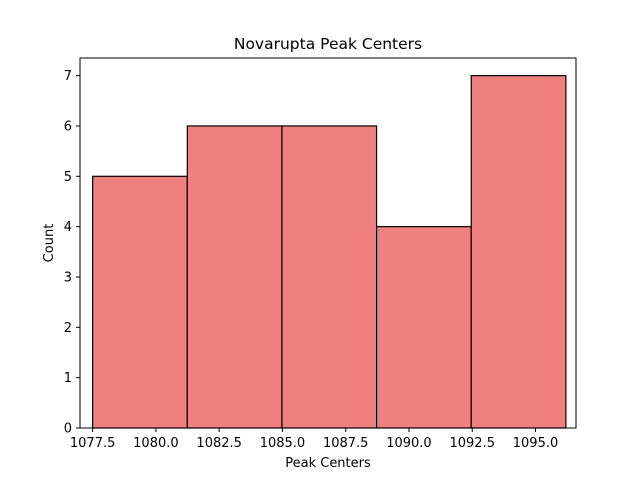 Image resolution: width=640 pixels, height=480 pixels. I want to click on y-tick-label: 7, so click(68, 76).